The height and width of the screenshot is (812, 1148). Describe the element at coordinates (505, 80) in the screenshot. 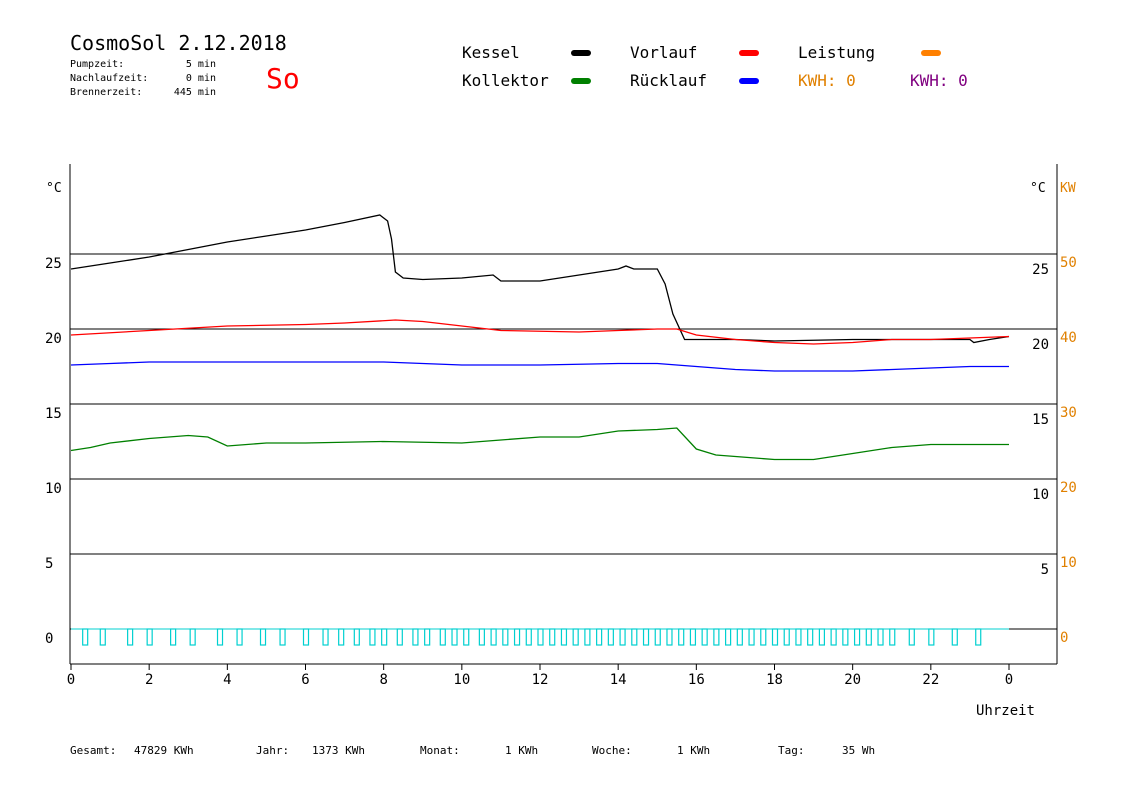

I see `legend-label-kollektor: Kollektor` at that location.